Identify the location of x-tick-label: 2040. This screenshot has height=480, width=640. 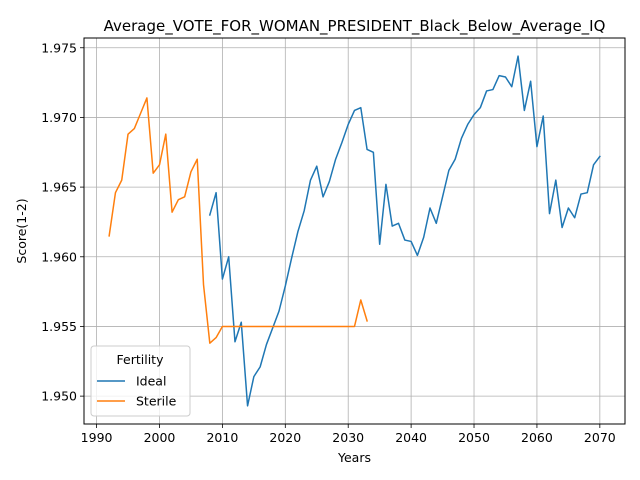
(411, 437).